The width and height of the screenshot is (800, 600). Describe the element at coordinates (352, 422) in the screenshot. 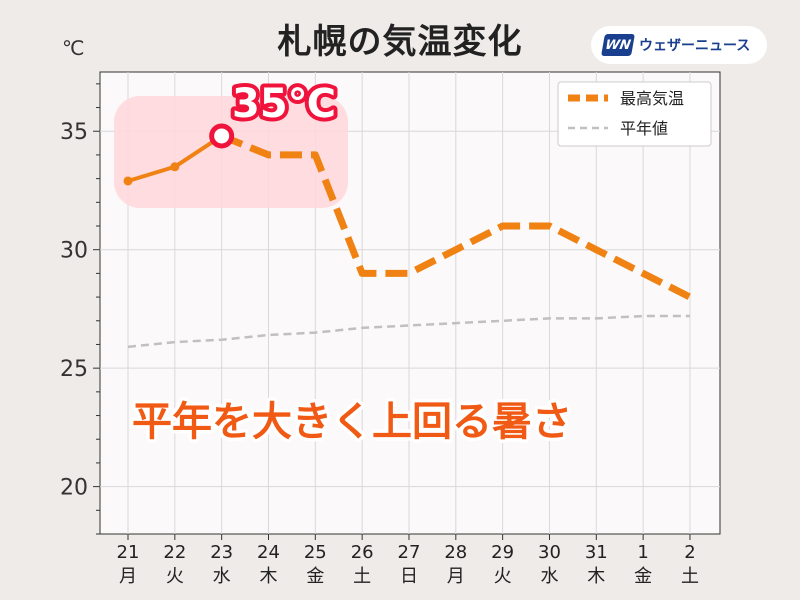

I see `caption-annotation: 平年を大きく上回る暑さ` at that location.